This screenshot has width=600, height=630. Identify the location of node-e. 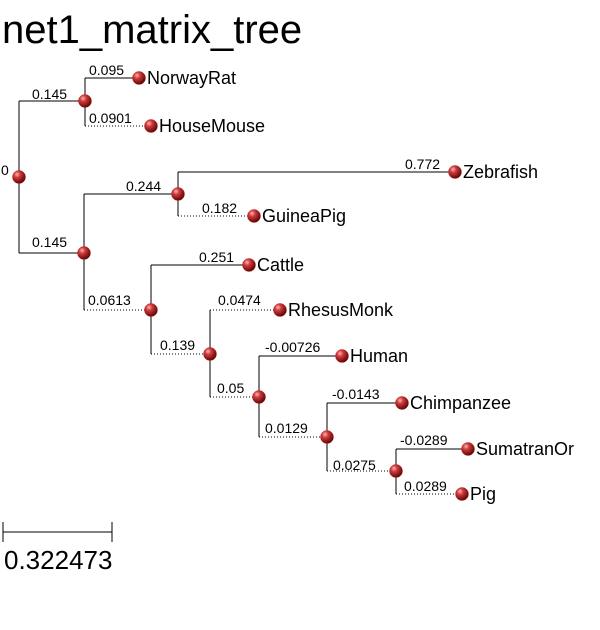
(210, 354).